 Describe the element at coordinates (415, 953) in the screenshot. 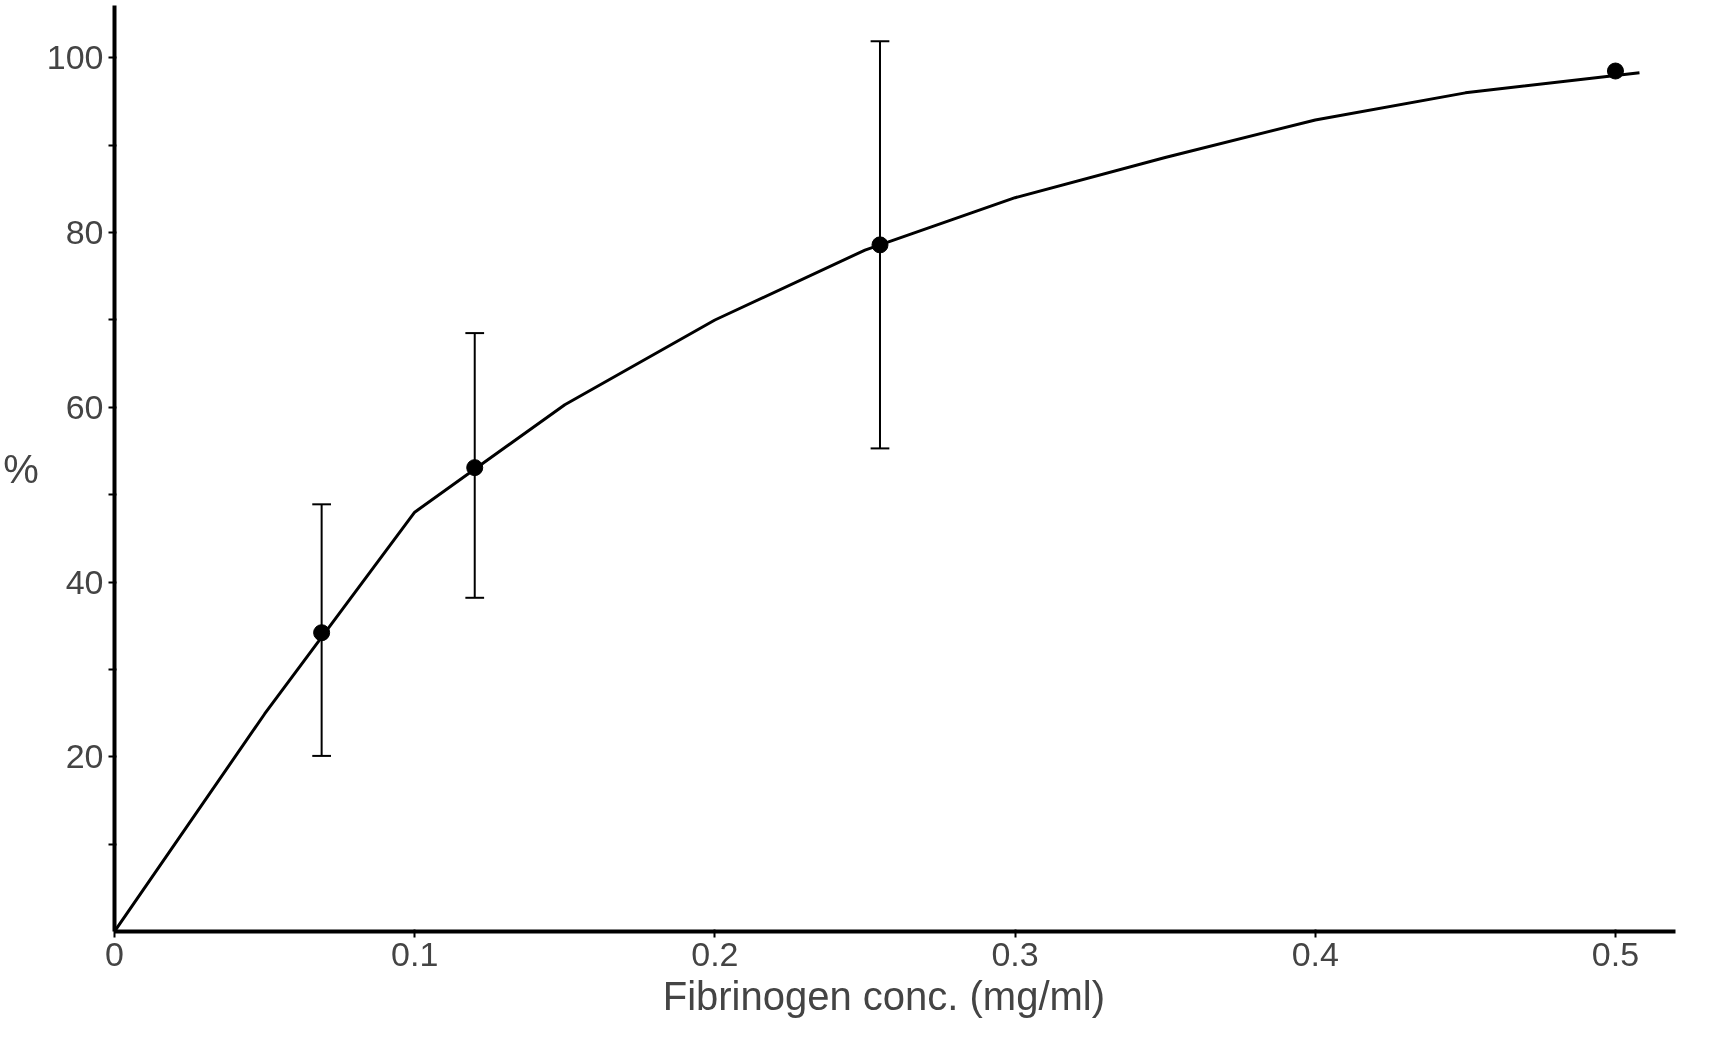

I see `x-tick-label: 0.1` at that location.